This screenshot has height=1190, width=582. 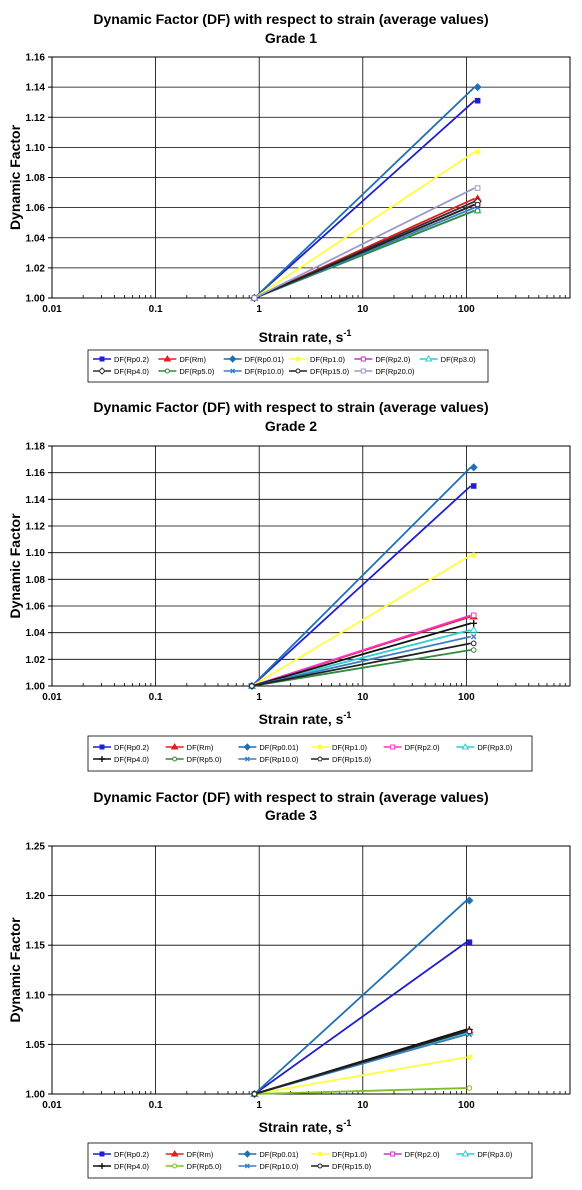 I want to click on y-tick-label: 1.25, so click(x=36, y=847).